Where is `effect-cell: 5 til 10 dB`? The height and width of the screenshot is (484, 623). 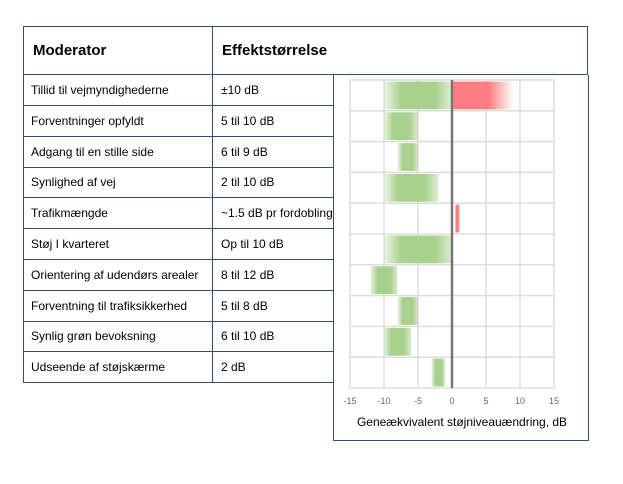
effect-cell: 5 til 10 dB is located at coordinates (248, 120).